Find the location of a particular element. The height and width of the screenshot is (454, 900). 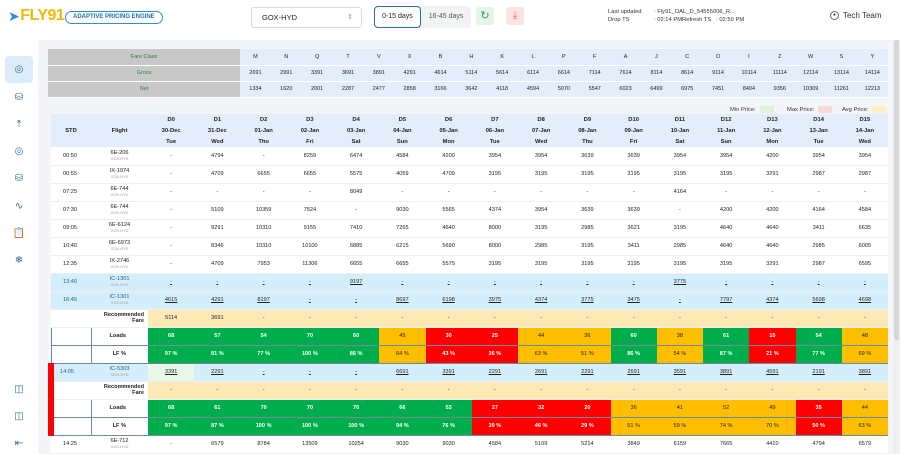

own-fare-cell: 3975 is located at coordinates (494, 300).